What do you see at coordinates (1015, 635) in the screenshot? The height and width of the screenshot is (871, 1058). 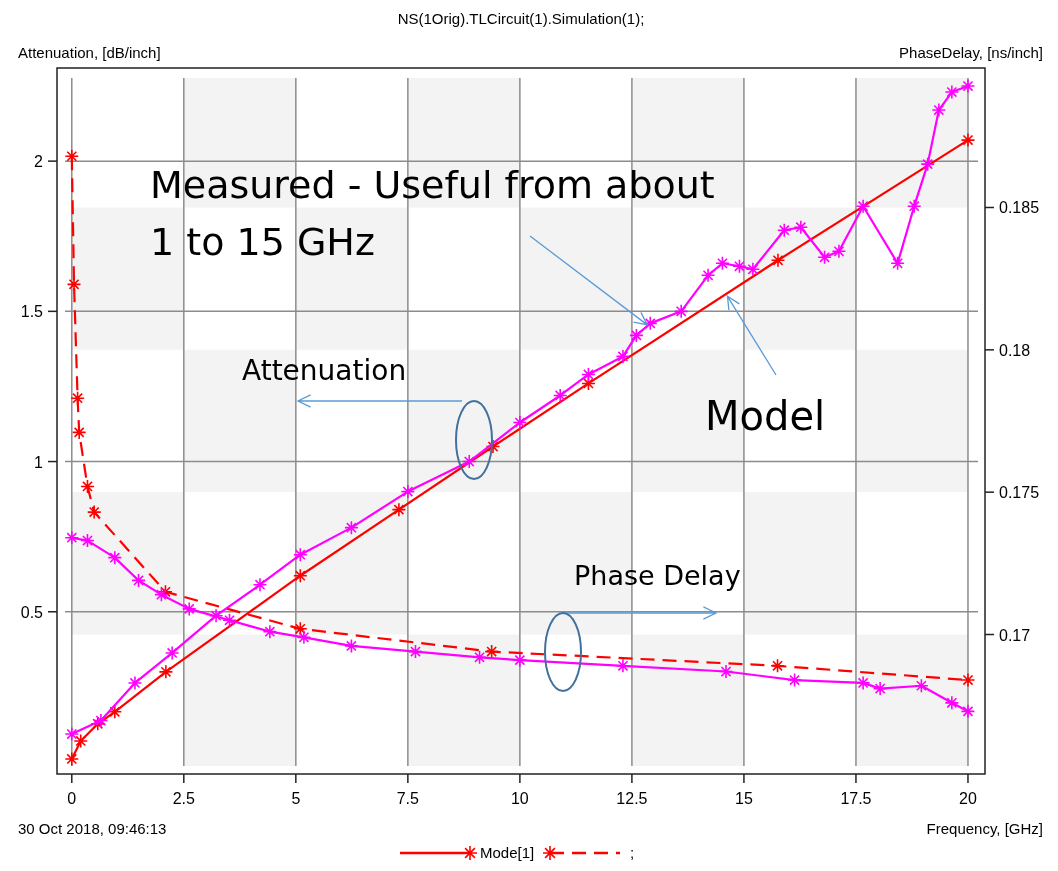 I see `y2-tick-label: 0.17` at bounding box center [1015, 635].